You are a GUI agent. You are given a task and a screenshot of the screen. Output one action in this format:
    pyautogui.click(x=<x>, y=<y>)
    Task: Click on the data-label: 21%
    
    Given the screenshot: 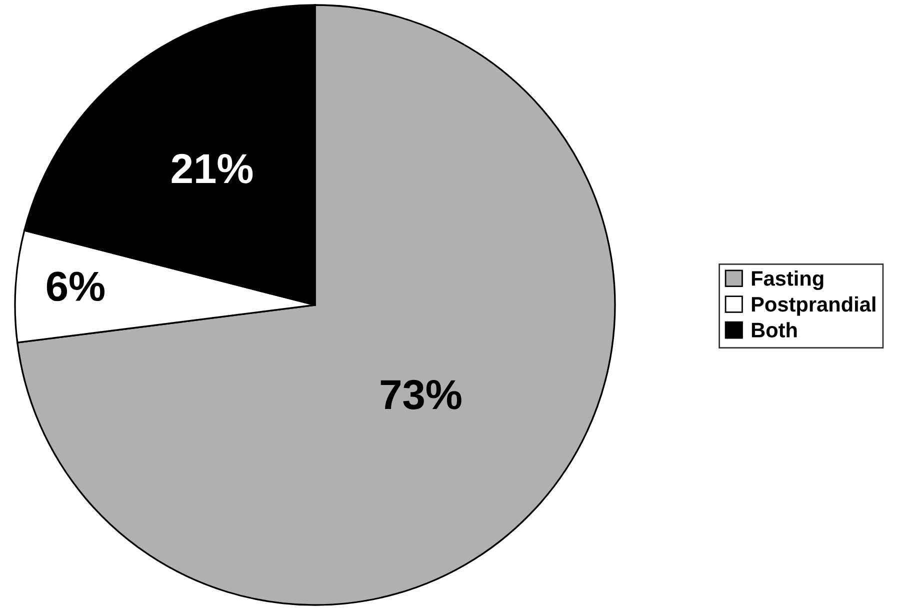 What is the action you would take?
    pyautogui.click(x=212, y=169)
    